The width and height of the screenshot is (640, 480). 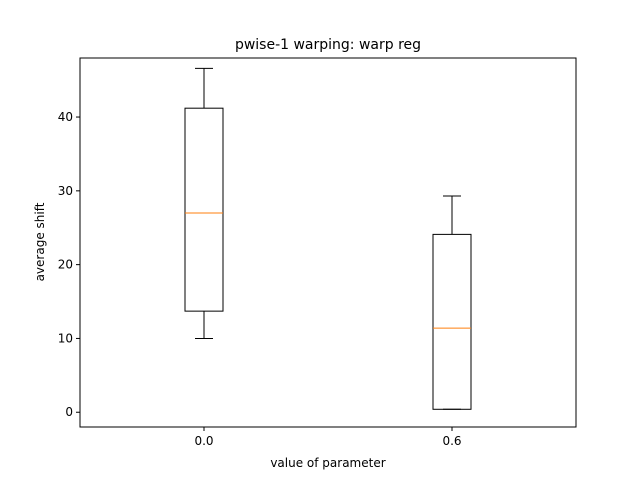 I want to click on y-tick-label: 20, so click(x=65, y=265).